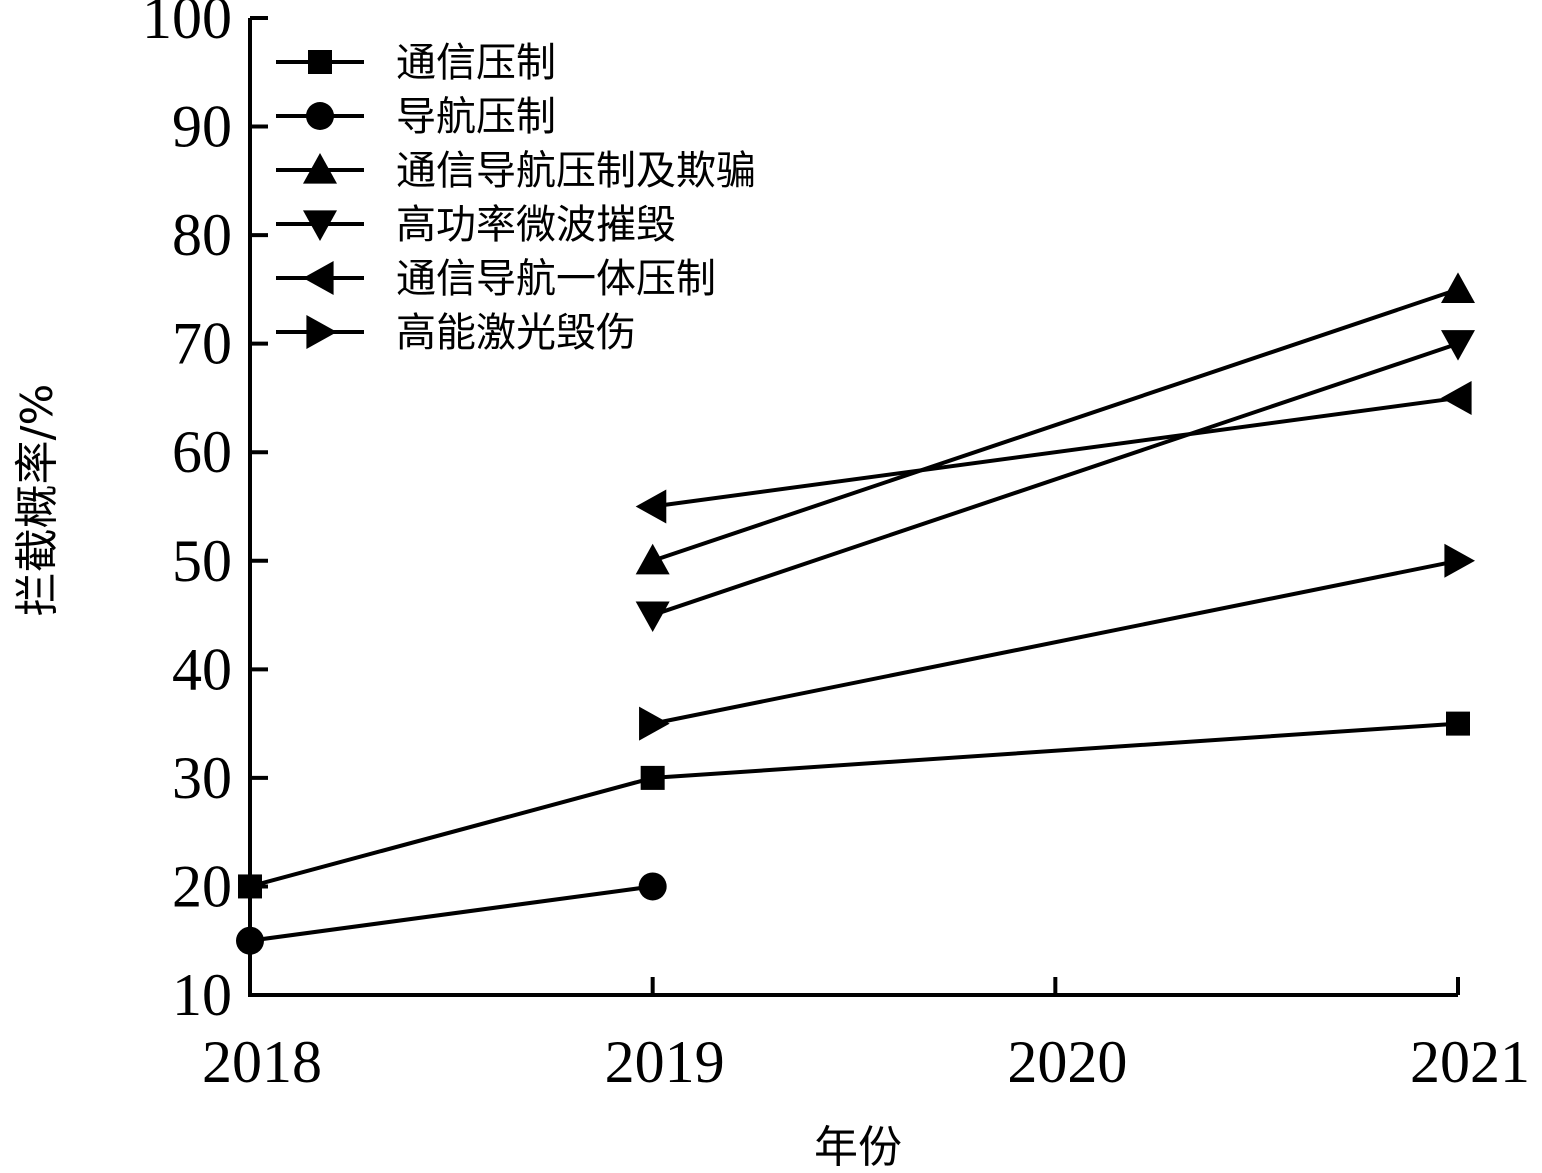 This screenshot has width=1542, height=1173. I want to click on y-tick-label: 90, so click(202, 127).